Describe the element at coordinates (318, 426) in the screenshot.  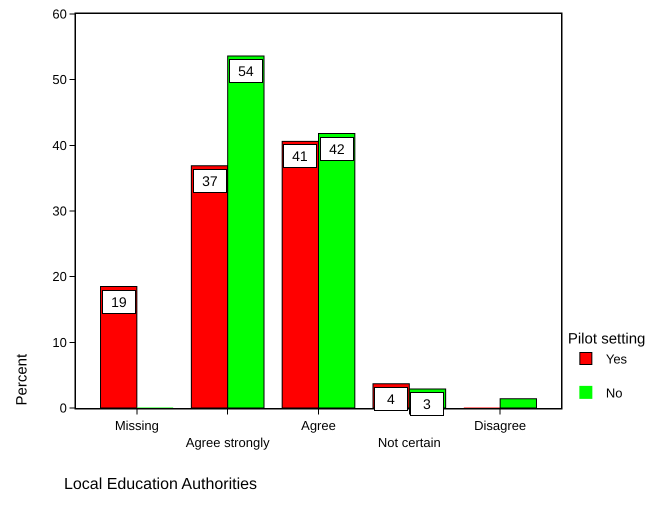
I see `x-tick-label: Agree` at that location.